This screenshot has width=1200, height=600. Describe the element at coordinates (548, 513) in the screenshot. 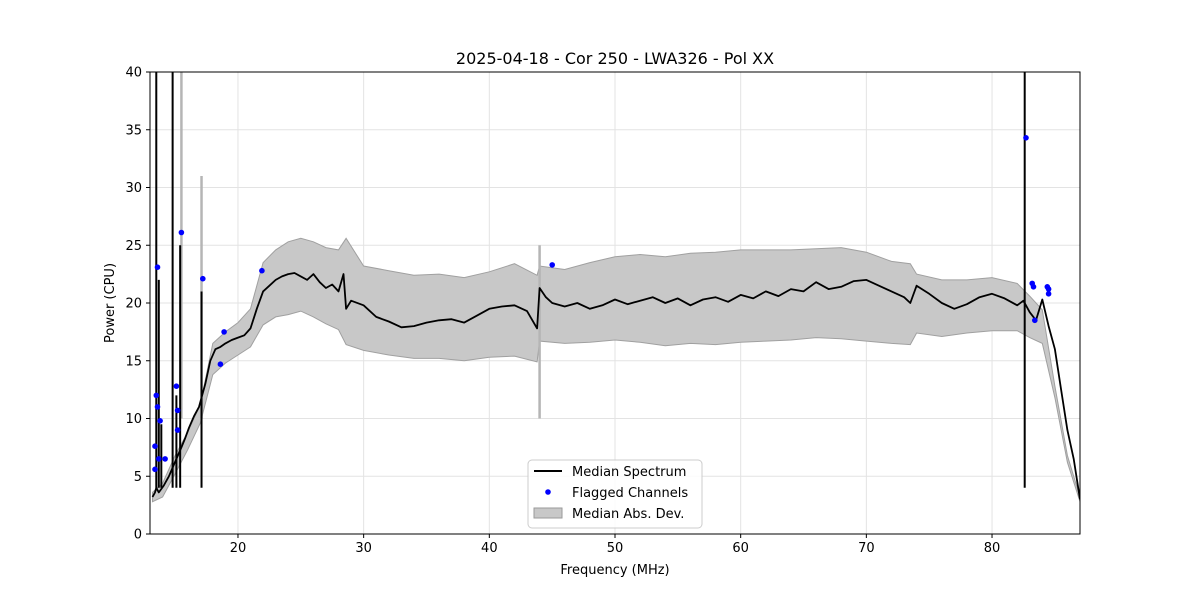

I see `legend-band-swatch` at that location.